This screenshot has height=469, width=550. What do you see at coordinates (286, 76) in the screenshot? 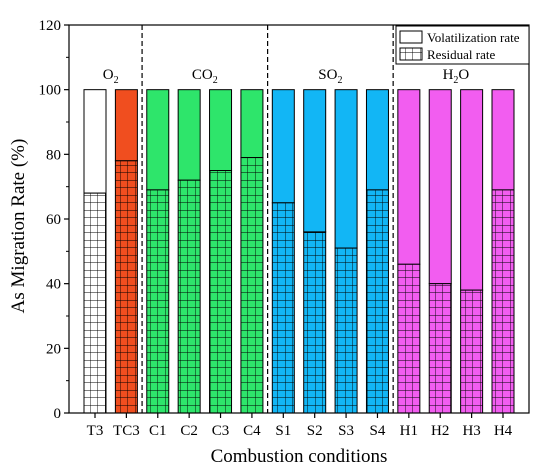
I see `group-labels: O2 CO2 SO2 H2O` at bounding box center [286, 76].